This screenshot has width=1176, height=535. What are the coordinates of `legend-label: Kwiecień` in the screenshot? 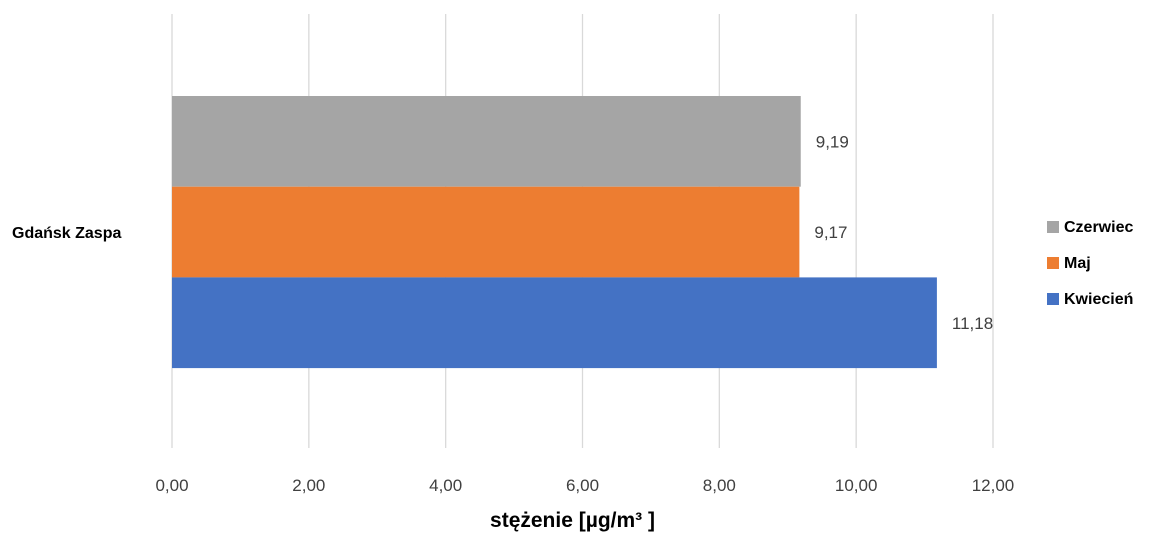 It's located at (1098, 299).